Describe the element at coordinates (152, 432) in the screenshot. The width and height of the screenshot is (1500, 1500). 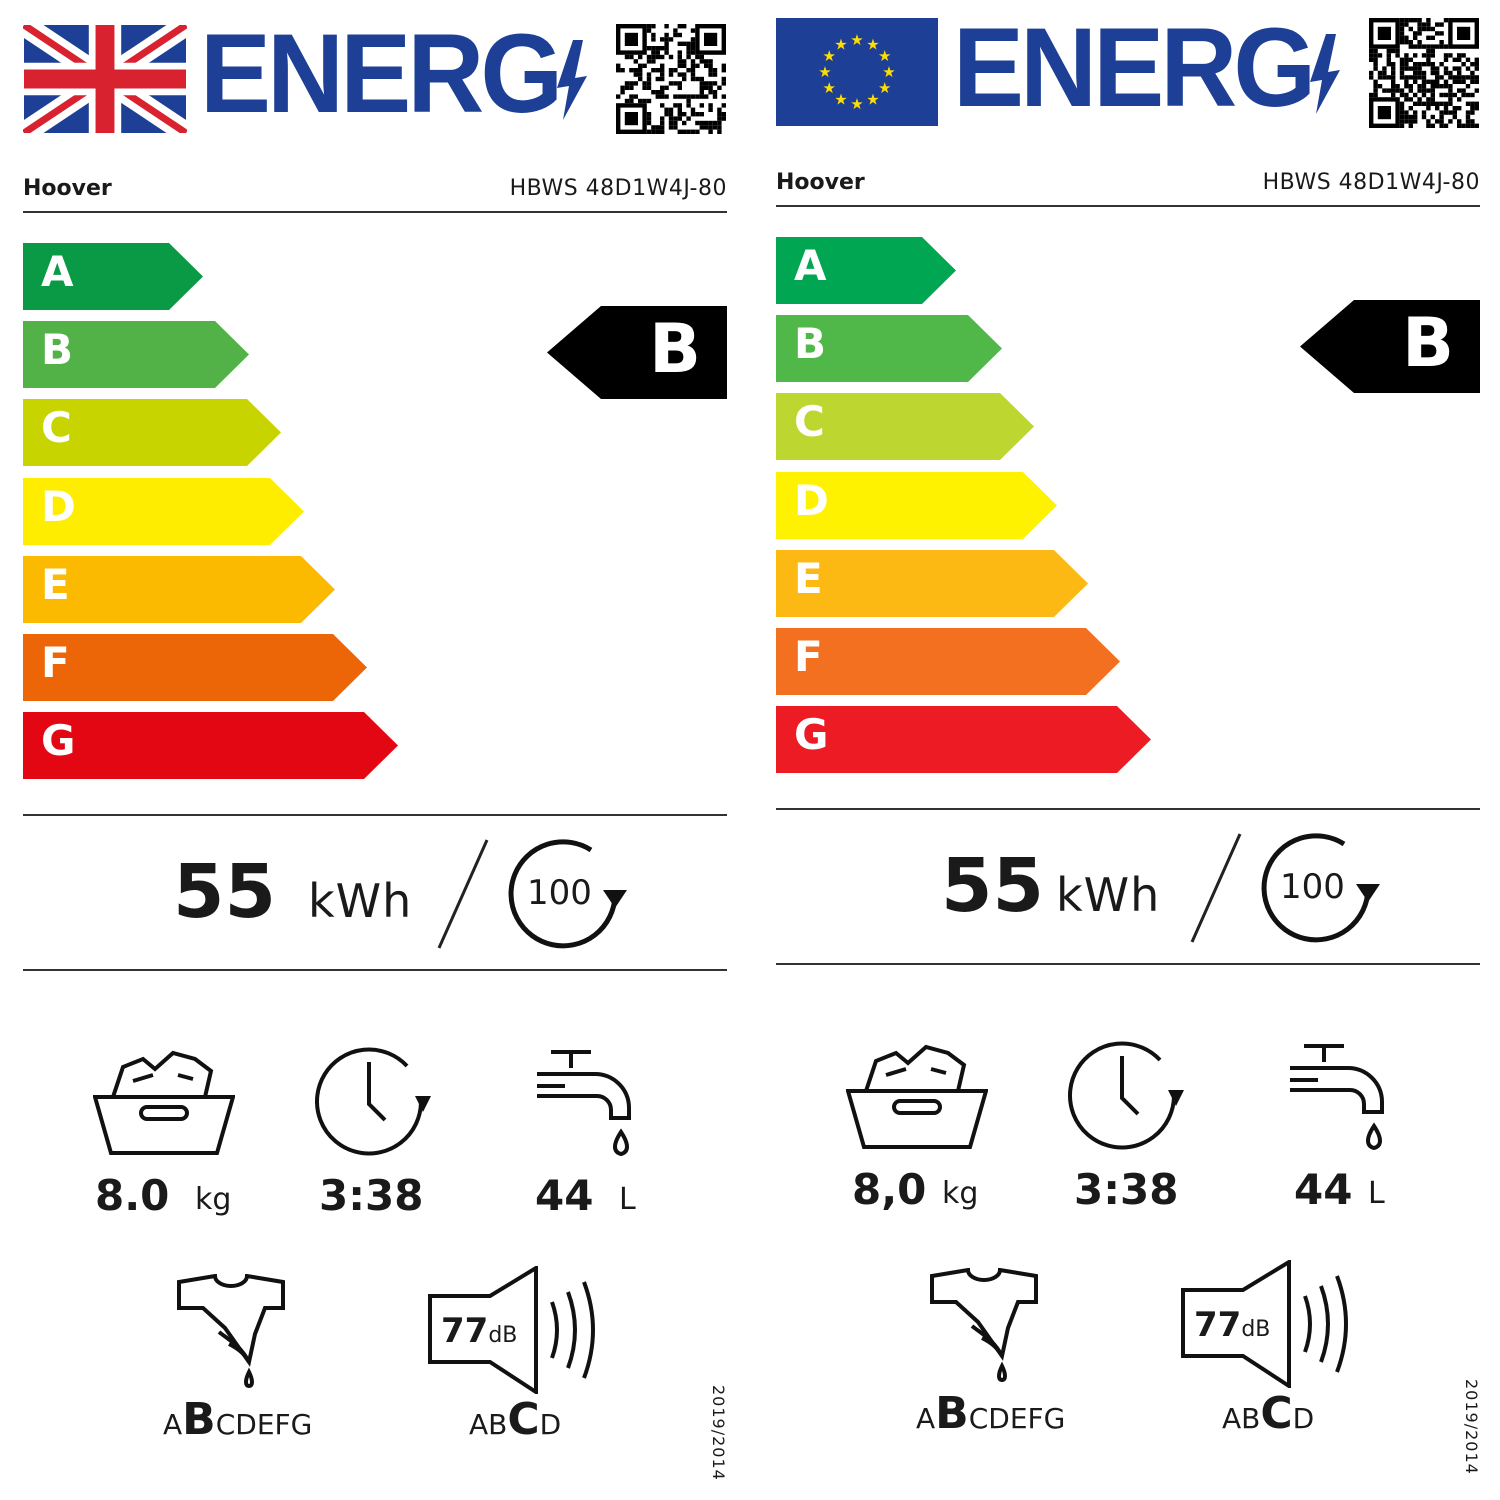
I see `energy-class-bar-c: C` at that location.